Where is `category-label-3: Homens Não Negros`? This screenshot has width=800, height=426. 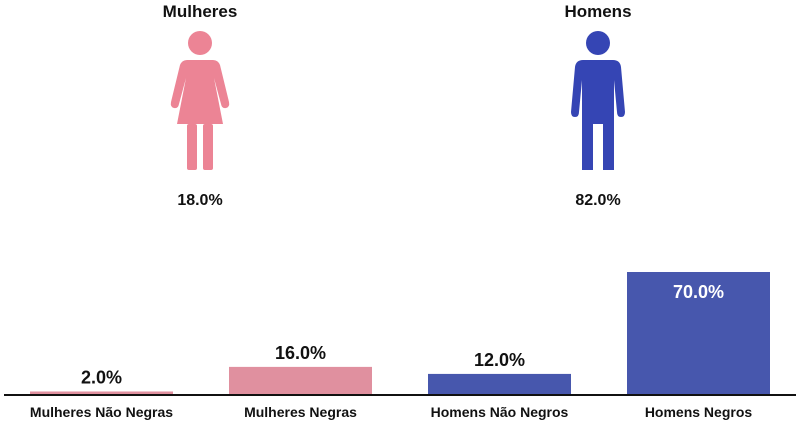
category-label-3: Homens Não Negros is located at coordinates (500, 412).